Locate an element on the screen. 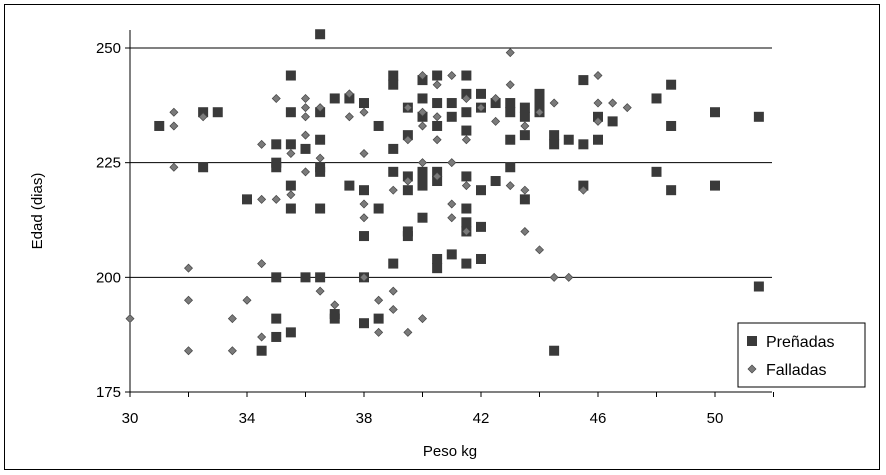 The image size is (886, 475). legend-box is located at coordinates (801, 355).